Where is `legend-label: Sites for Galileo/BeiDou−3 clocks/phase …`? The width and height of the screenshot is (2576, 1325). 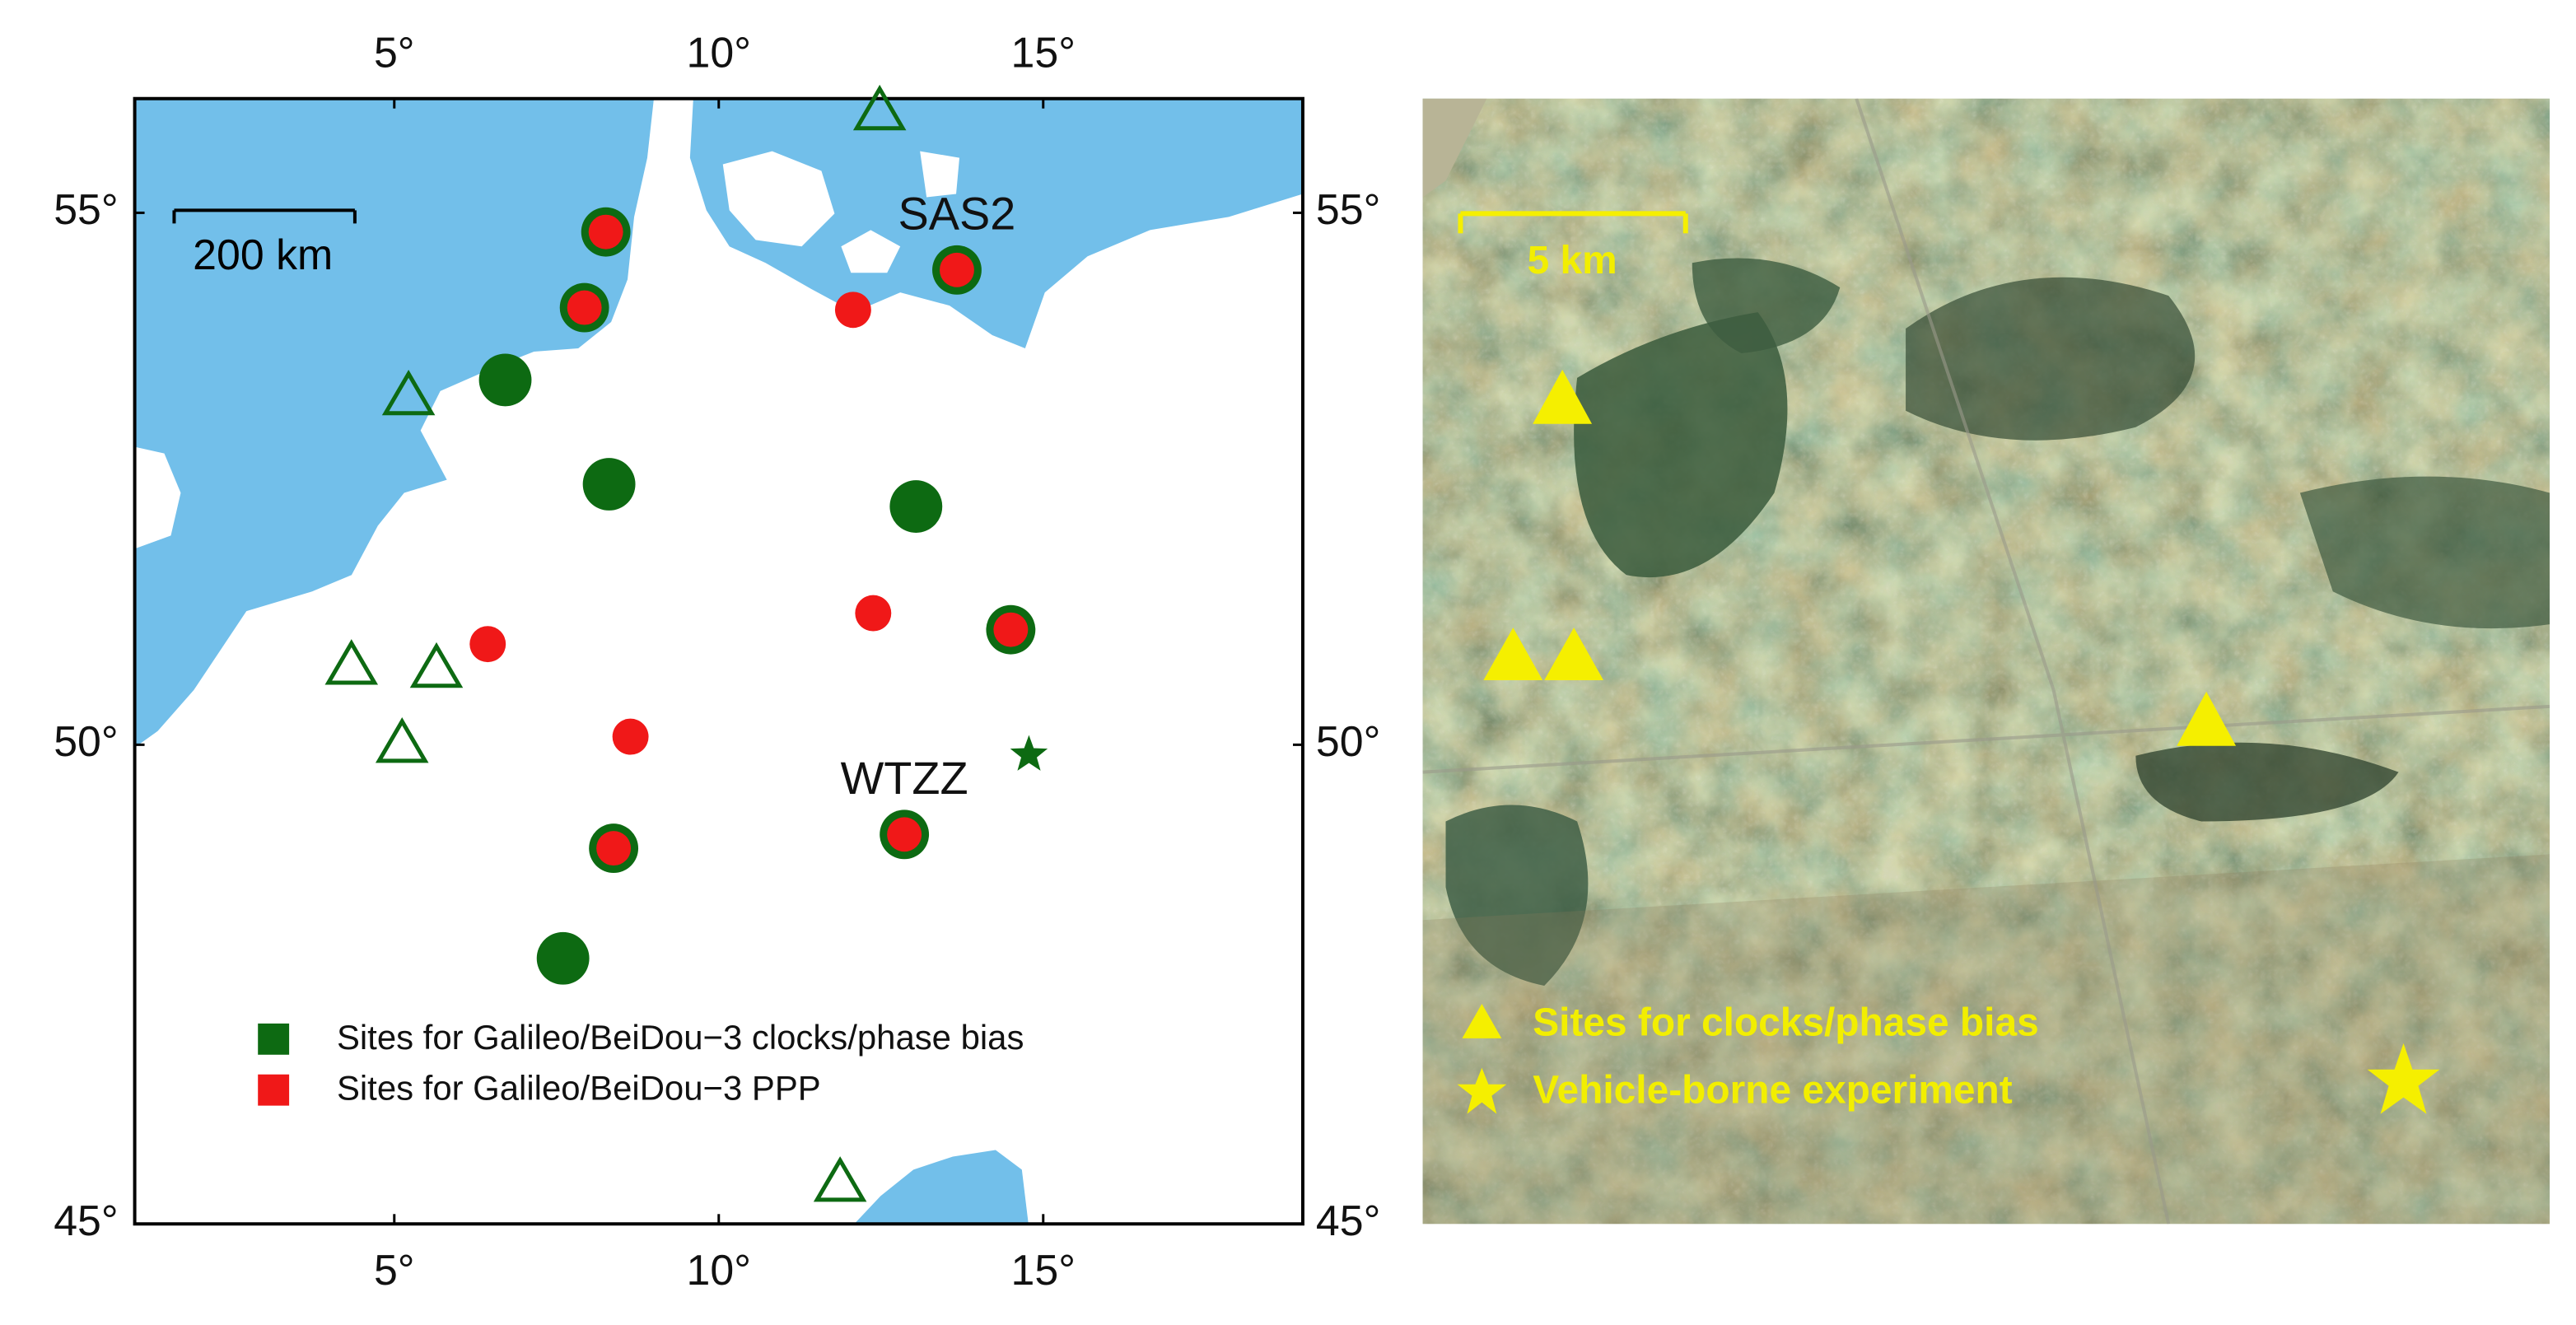
legend-label: Sites for Galileo/BeiDou−3 clocks/phase … is located at coordinates (680, 1037).